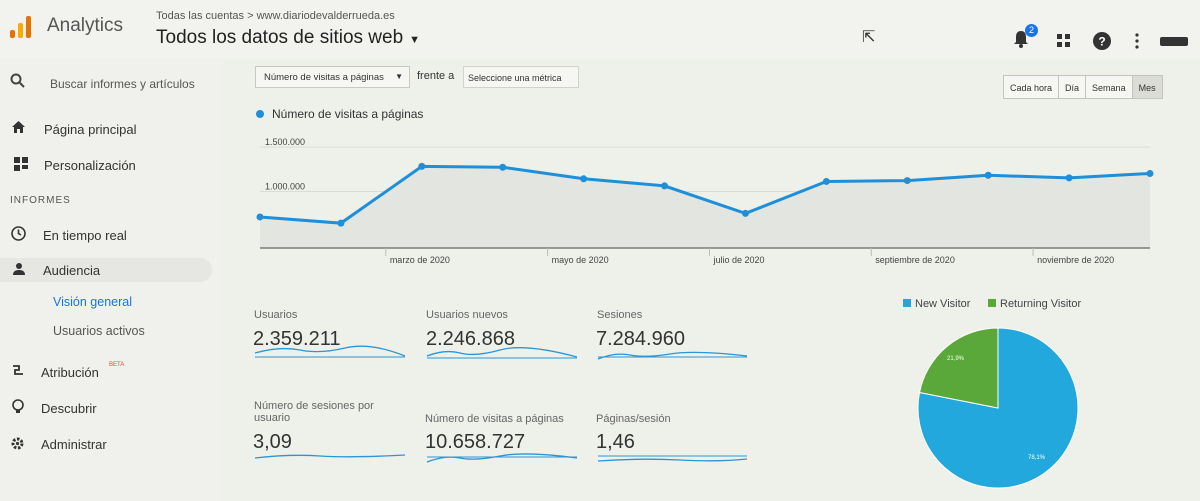 The height and width of the screenshot is (501, 1200). What do you see at coordinates (276, 315) in the screenshot?
I see `metric-label-users: Usuarios` at bounding box center [276, 315].